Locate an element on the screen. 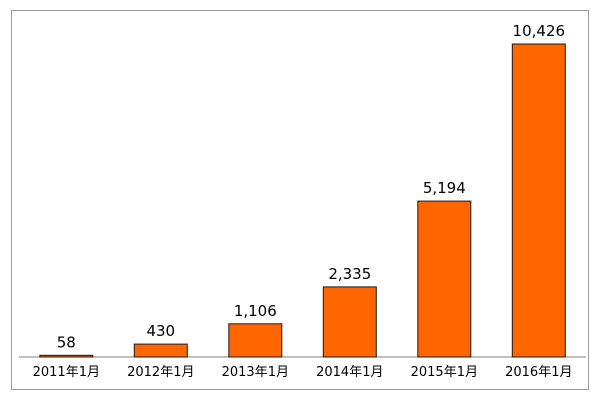  x-tick-label-4: 2014年1月 is located at coordinates (349, 372).